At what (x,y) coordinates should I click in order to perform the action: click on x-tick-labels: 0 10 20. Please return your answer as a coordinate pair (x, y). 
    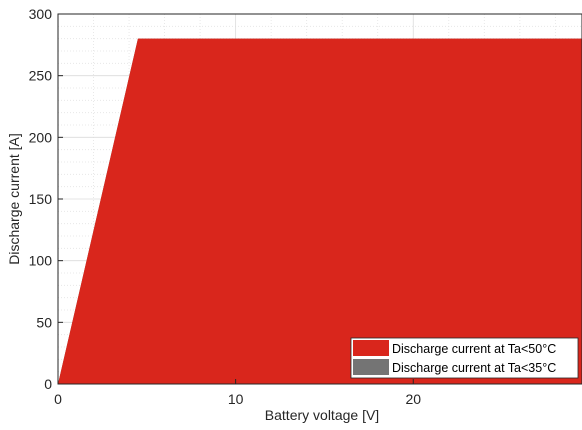
    Looking at the image, I should click on (237, 399).